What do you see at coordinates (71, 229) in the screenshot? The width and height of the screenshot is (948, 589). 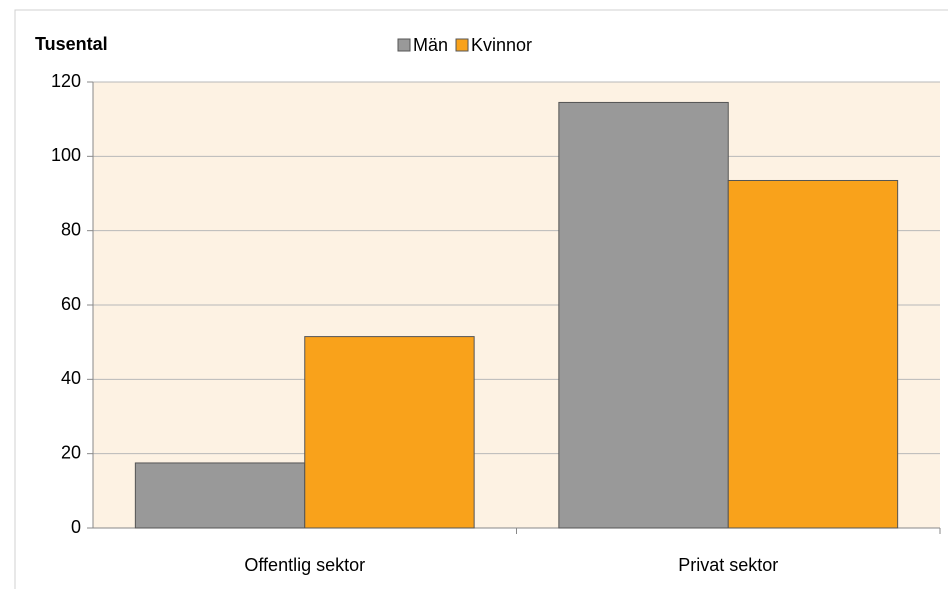 I see `y-tick-label: 80` at bounding box center [71, 229].